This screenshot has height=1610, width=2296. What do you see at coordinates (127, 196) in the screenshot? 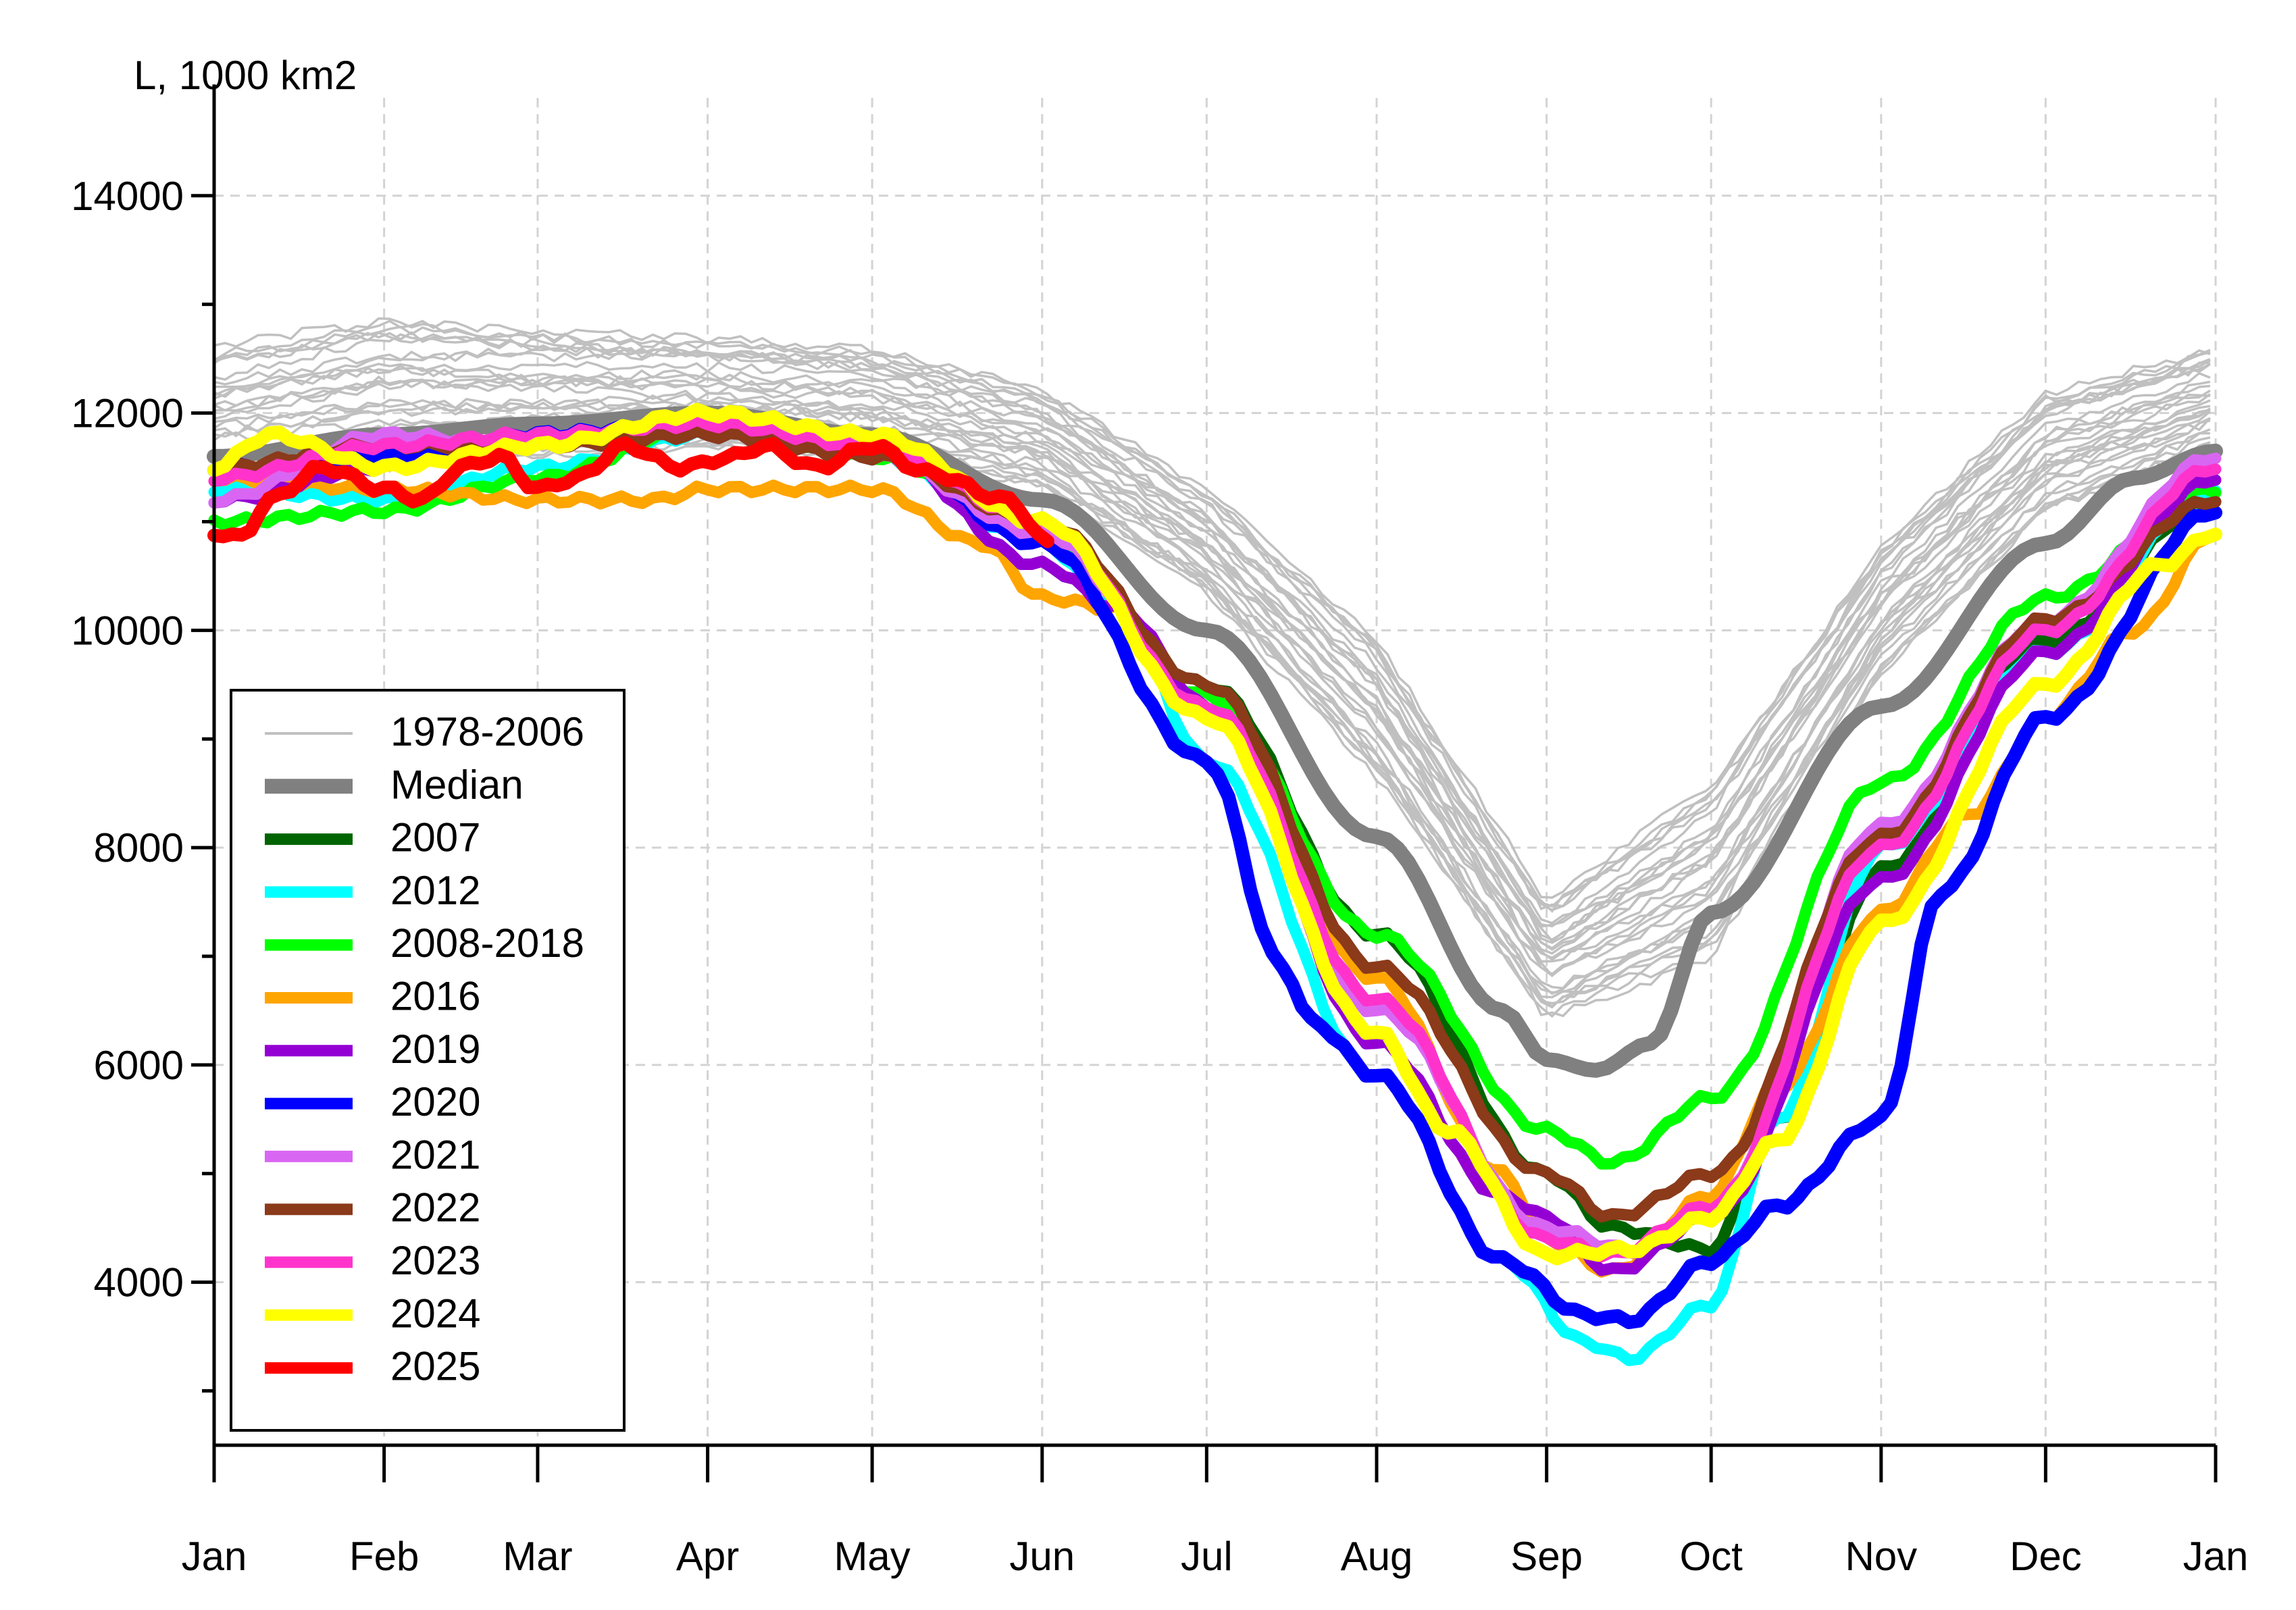
I see `y-tick-label: 14000` at bounding box center [127, 196].